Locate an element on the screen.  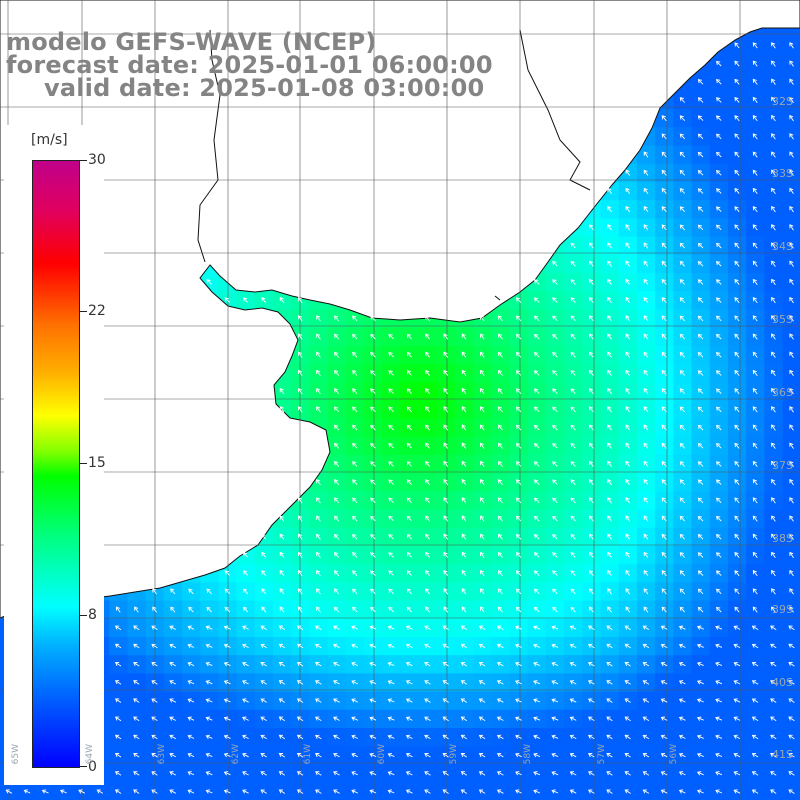
longitude-label: 60W is located at coordinates (382, 754).